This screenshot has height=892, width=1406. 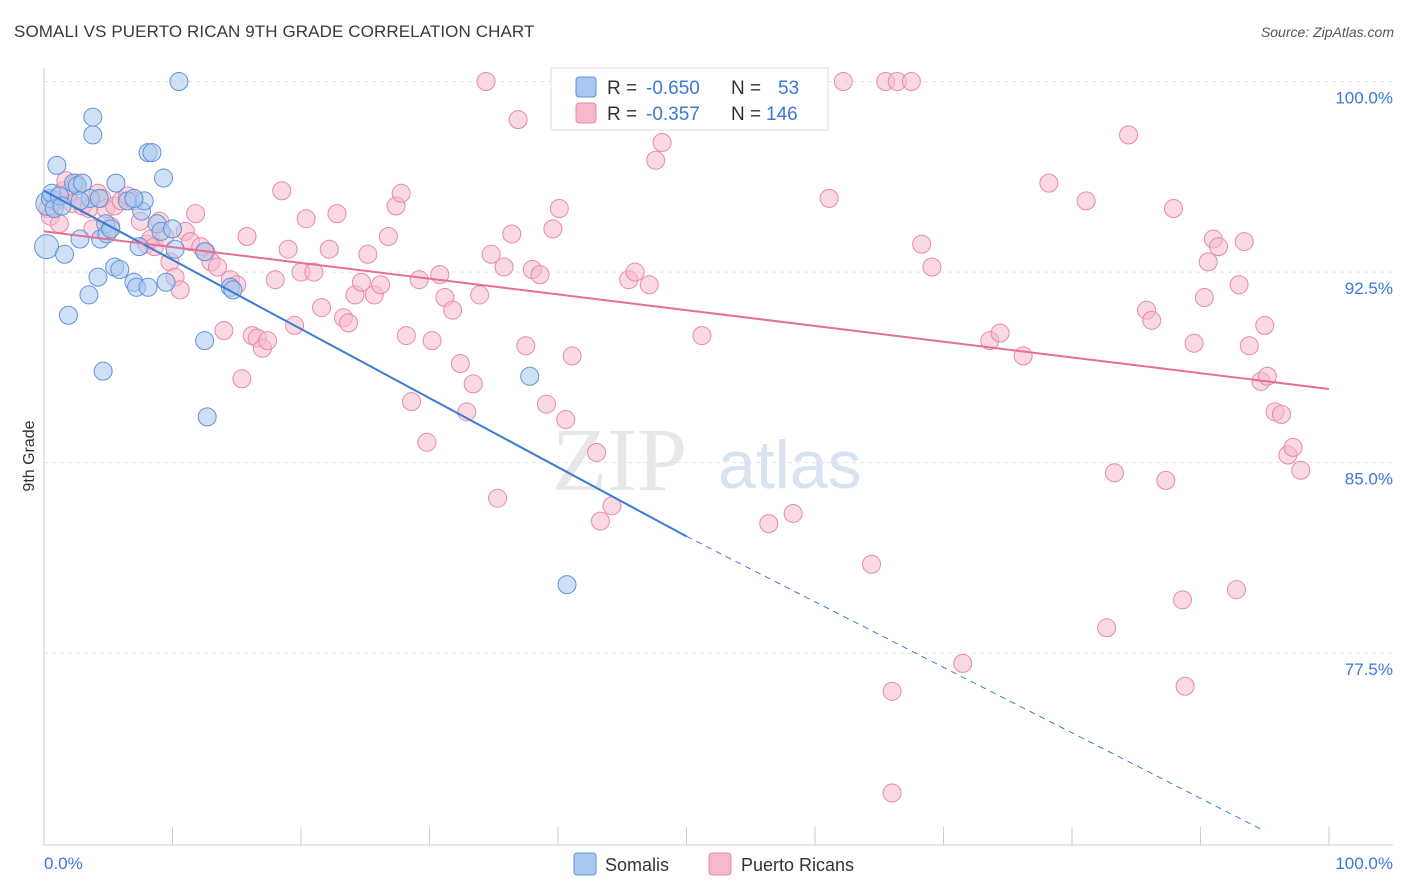 I want to click on bottom-legend-swatch-puerto-rican, so click(x=720, y=864).